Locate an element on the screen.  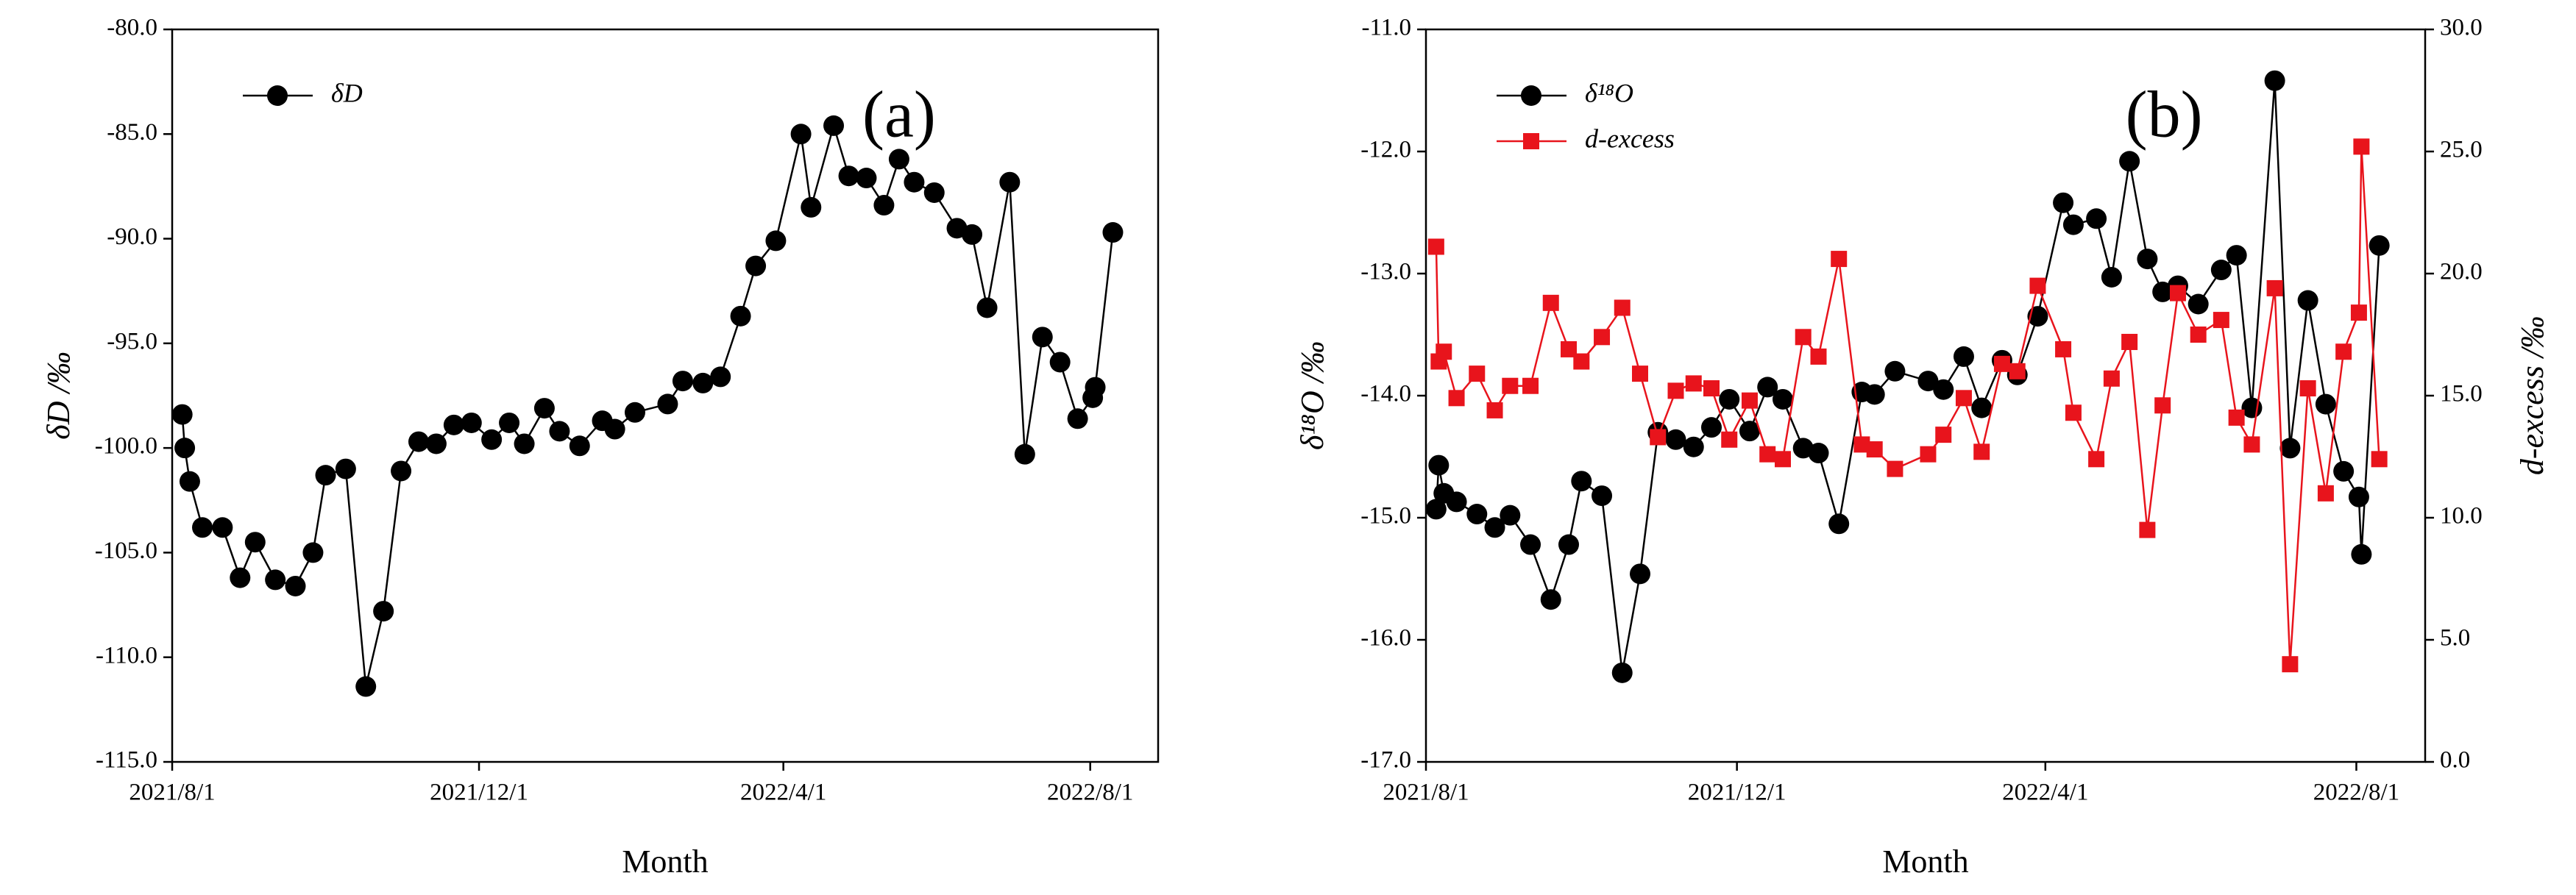
y-tick-label: -14.0 is located at coordinates (1385, 394).